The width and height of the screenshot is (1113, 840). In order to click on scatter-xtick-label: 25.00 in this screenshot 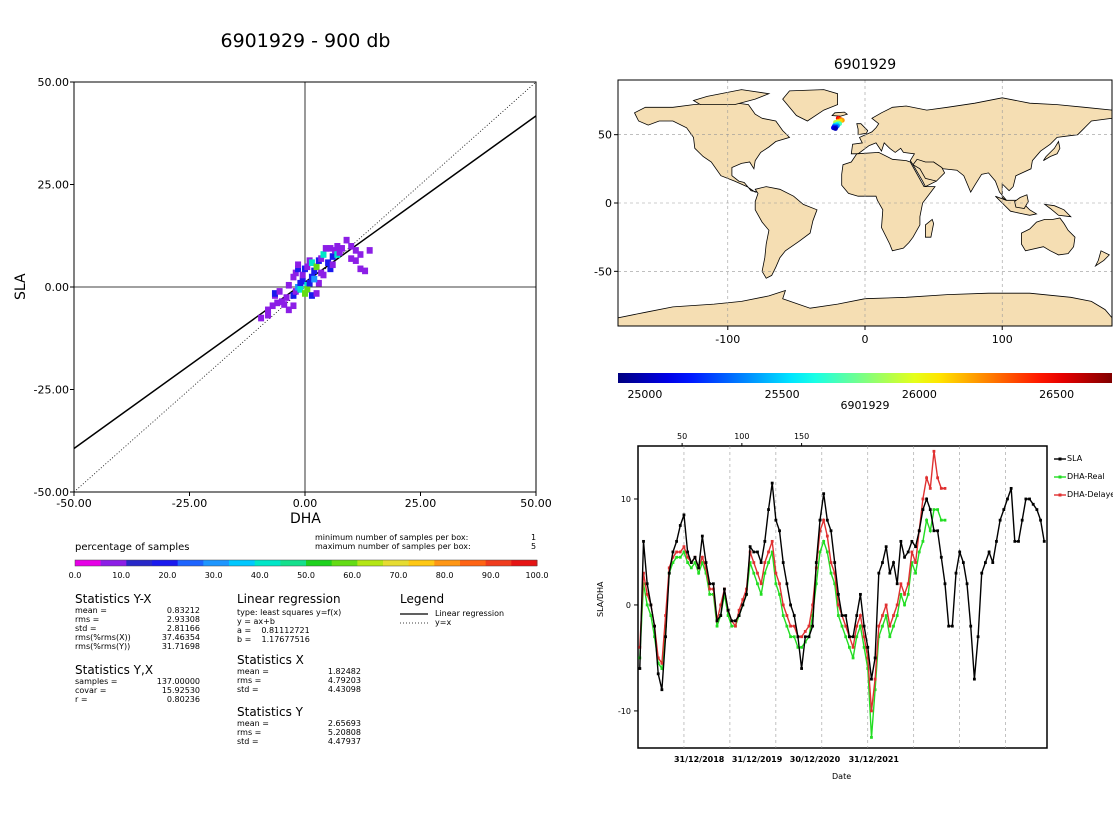, I will do `click(421, 503)`.